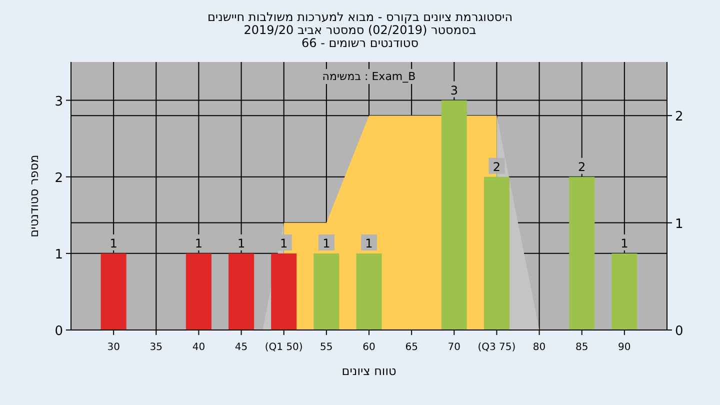  I want to click on x-tick-label: 85, so click(581, 347).